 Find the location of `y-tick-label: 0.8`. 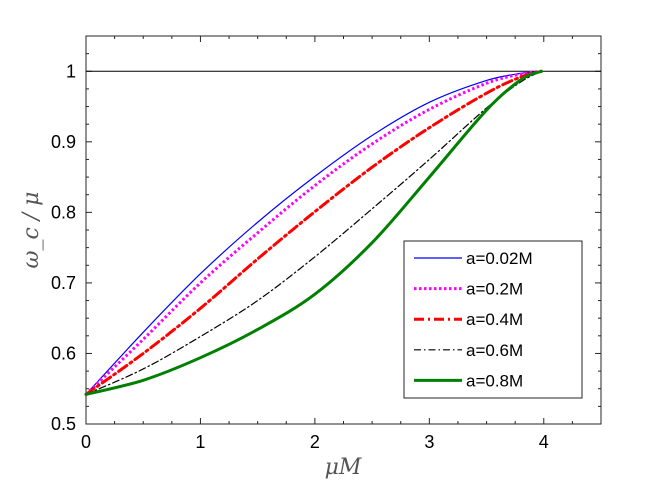

y-tick-label: 0.8 is located at coordinates (63, 212).